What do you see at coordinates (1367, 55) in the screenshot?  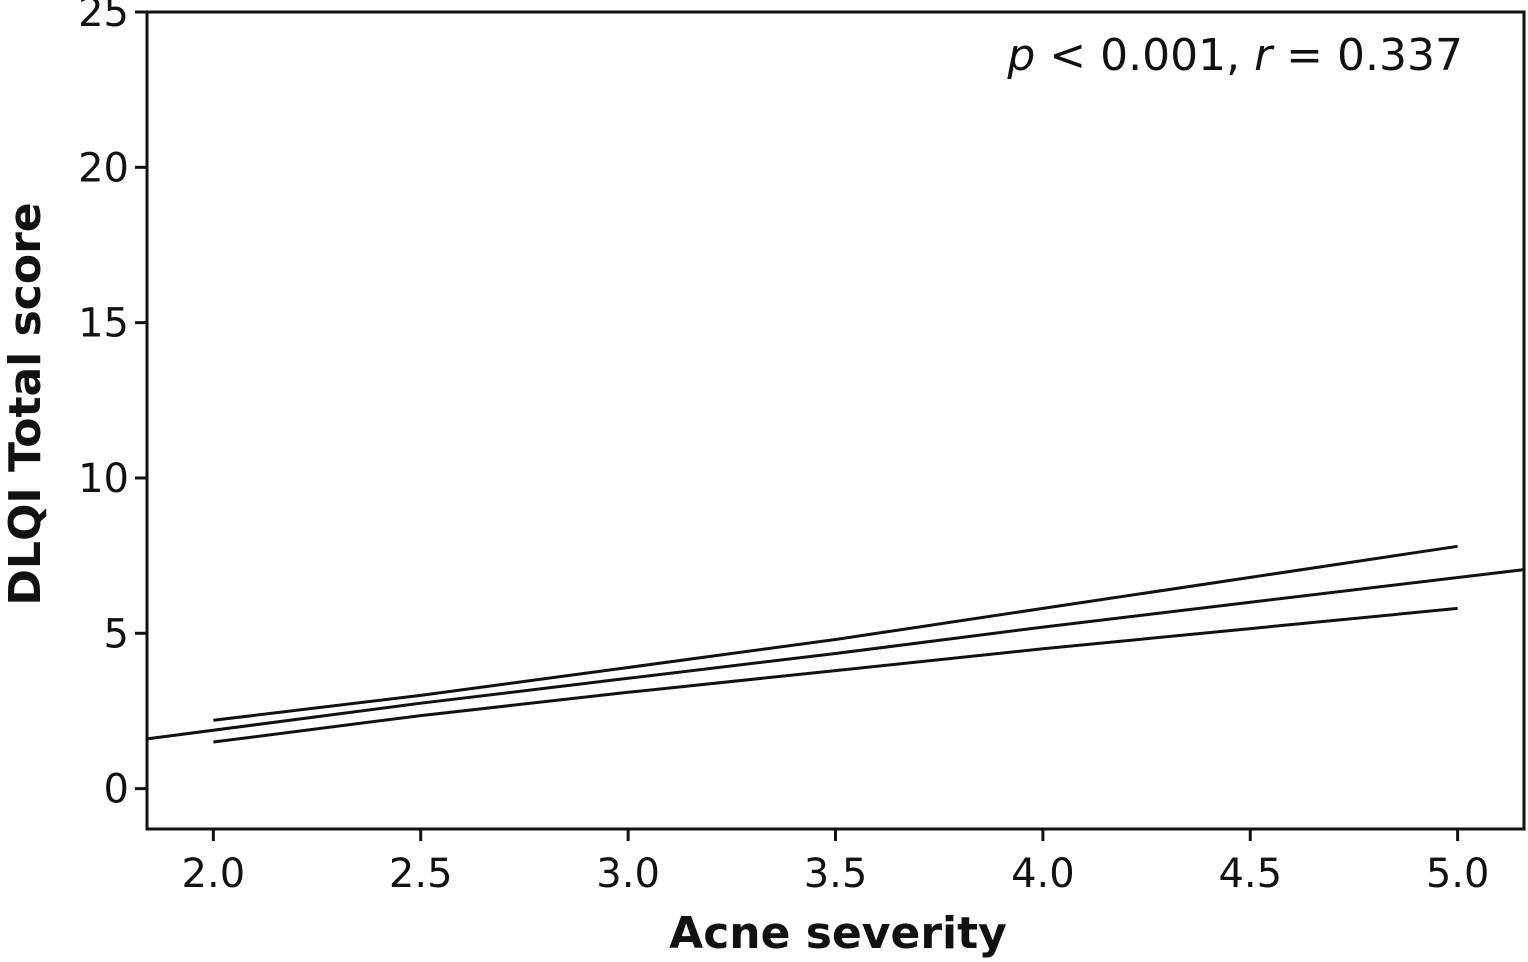 I see `r-value-text: = 0.337` at bounding box center [1367, 55].